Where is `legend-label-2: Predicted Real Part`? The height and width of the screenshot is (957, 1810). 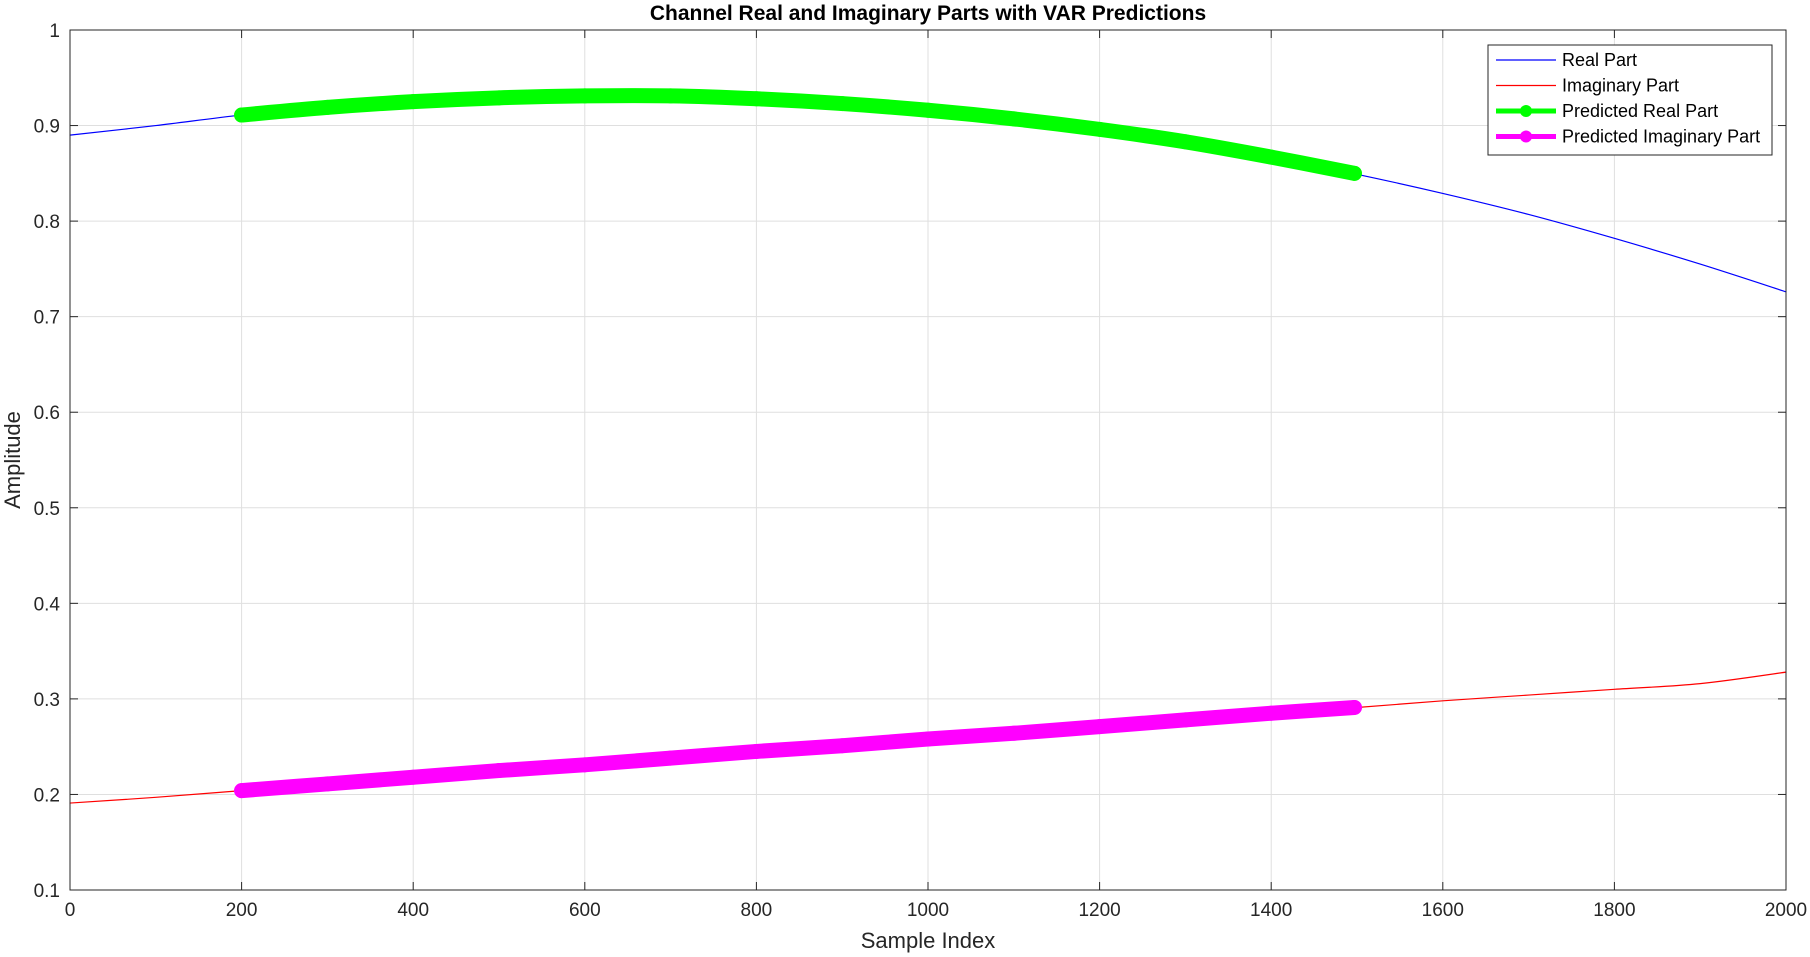
legend-label-2: Predicted Real Part is located at coordinates (1640, 111).